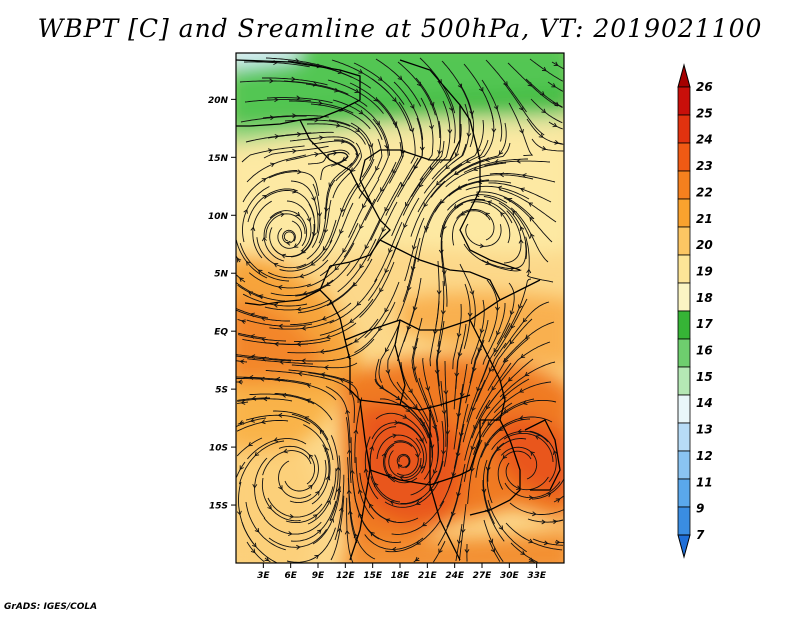 The image size is (800, 618). Describe the element at coordinates (221, 275) in the screenshot. I see `lat-tick-label: 5N` at that location.